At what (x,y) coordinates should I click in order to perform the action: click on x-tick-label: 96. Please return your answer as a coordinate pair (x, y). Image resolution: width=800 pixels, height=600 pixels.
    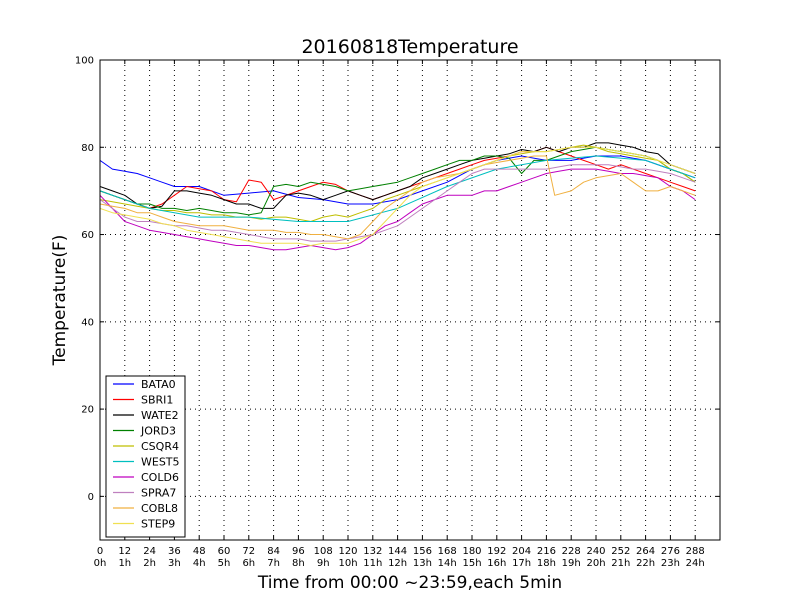
    Looking at the image, I should click on (298, 551).